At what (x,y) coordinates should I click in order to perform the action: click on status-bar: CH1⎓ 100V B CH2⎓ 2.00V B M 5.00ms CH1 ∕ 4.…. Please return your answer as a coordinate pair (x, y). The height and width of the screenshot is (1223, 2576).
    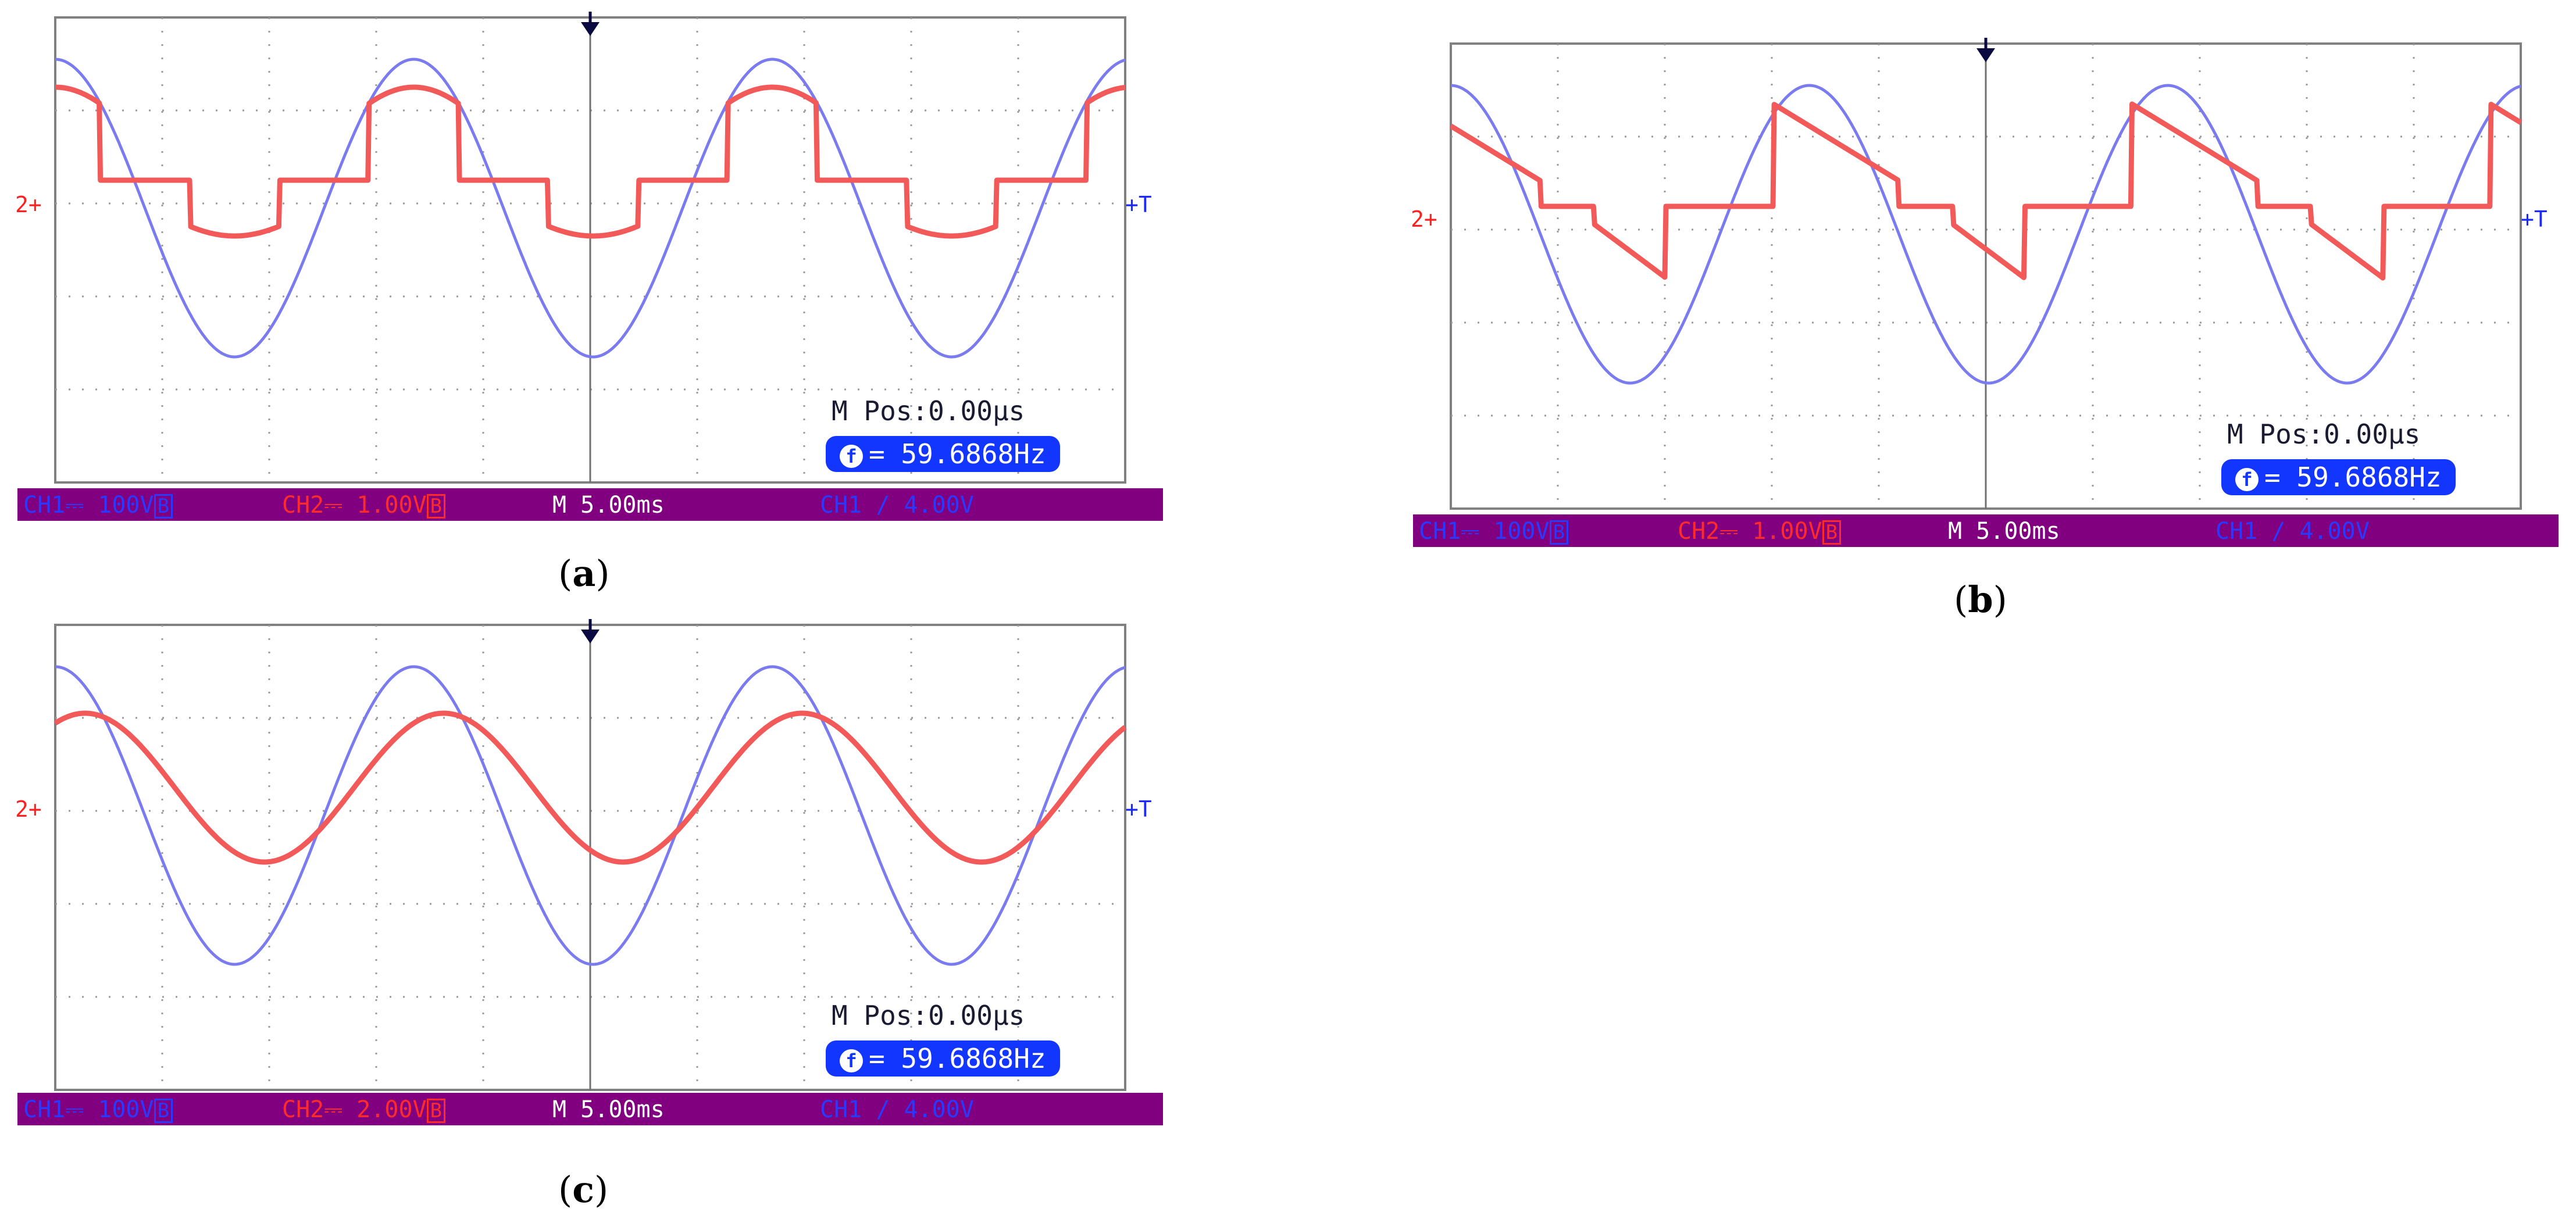
    Looking at the image, I should click on (590, 1109).